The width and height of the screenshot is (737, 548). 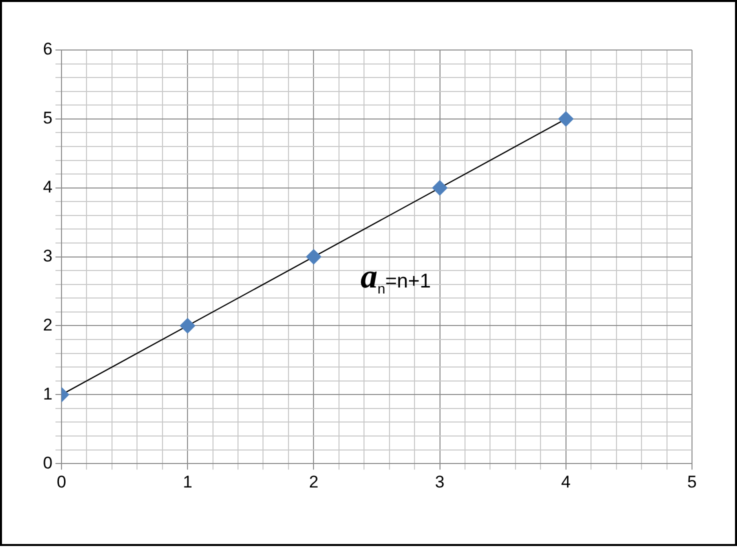 What do you see at coordinates (187, 482) in the screenshot?
I see `x-tick-label: 1` at bounding box center [187, 482].